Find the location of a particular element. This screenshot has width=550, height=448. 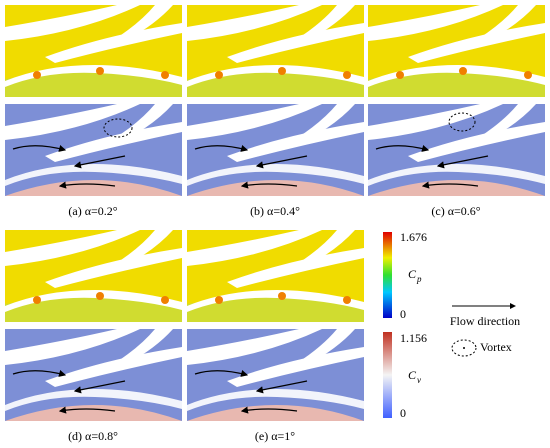

colorbars: 1.676 0 C p 1.156 0 C v is located at coordinates (405, 325).